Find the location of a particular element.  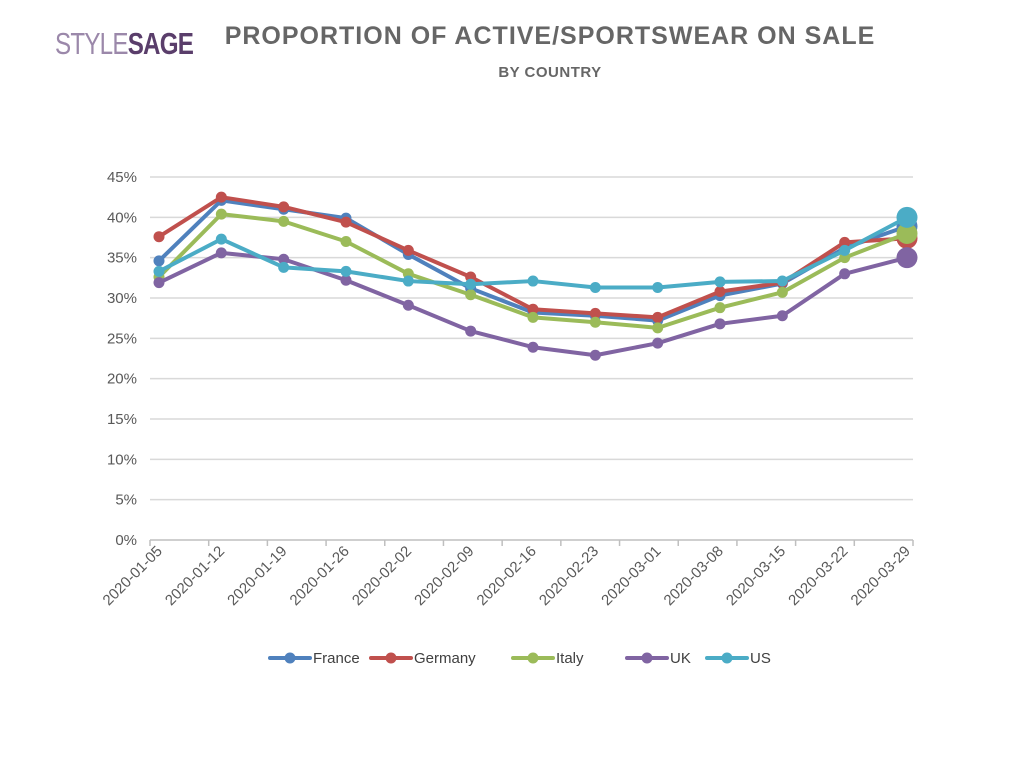

series-uk is located at coordinates (535, 304).